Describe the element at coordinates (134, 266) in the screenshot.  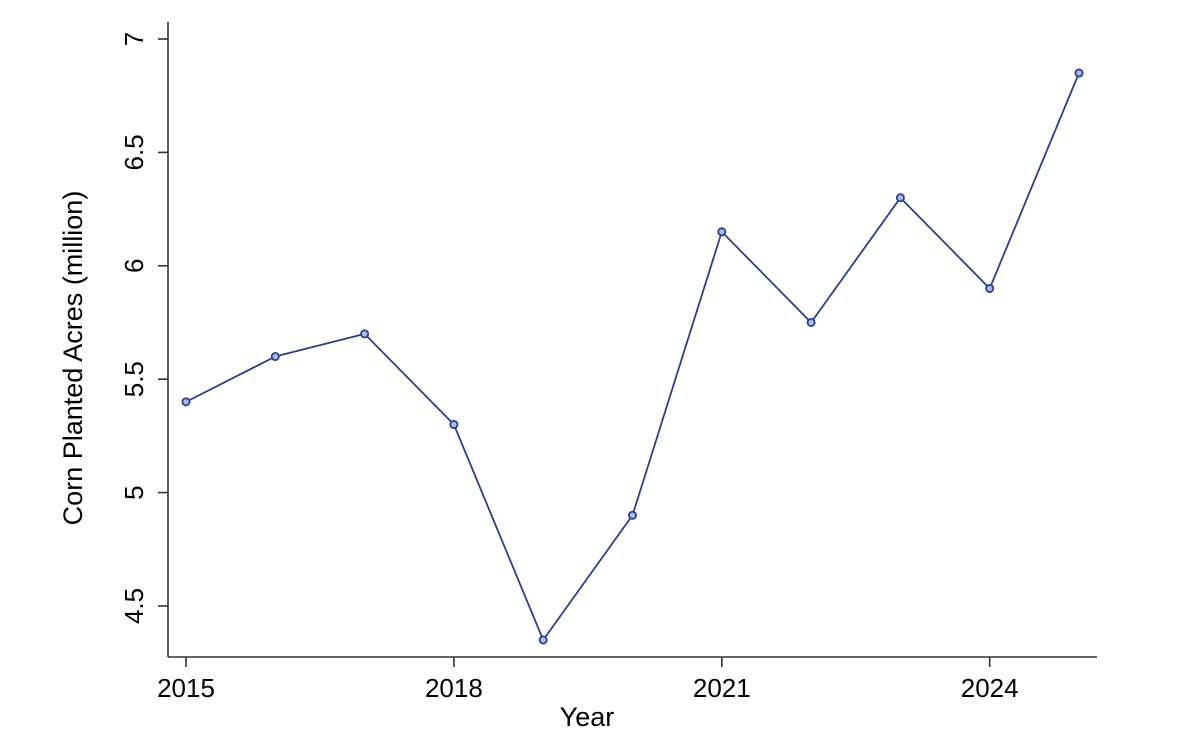
I see `y-tick-label: 6` at that location.